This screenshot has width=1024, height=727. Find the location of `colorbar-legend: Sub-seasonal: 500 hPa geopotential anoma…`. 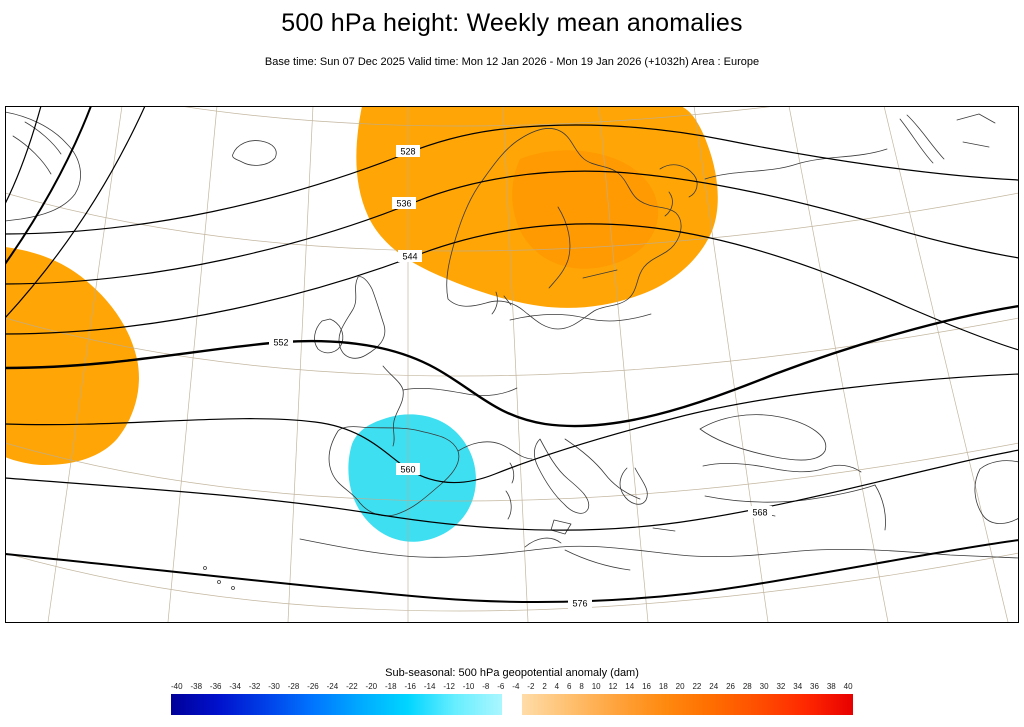

colorbar-legend: Sub-seasonal: 500 hPa geopotential anoma… is located at coordinates (512, 691).